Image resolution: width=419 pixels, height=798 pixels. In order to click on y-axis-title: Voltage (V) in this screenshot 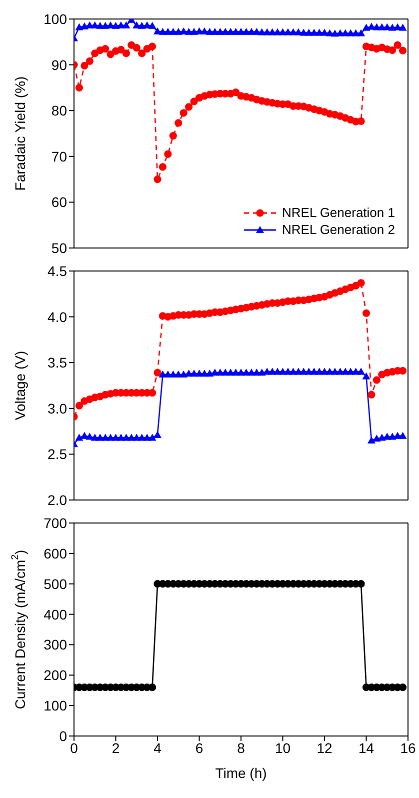, I will do `click(20, 385)`.